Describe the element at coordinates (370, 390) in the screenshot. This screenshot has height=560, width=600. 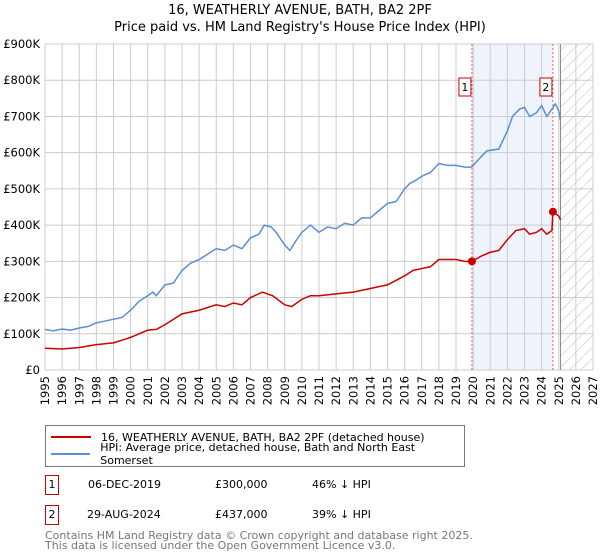
I see `x-tick-label: 2014` at that location.